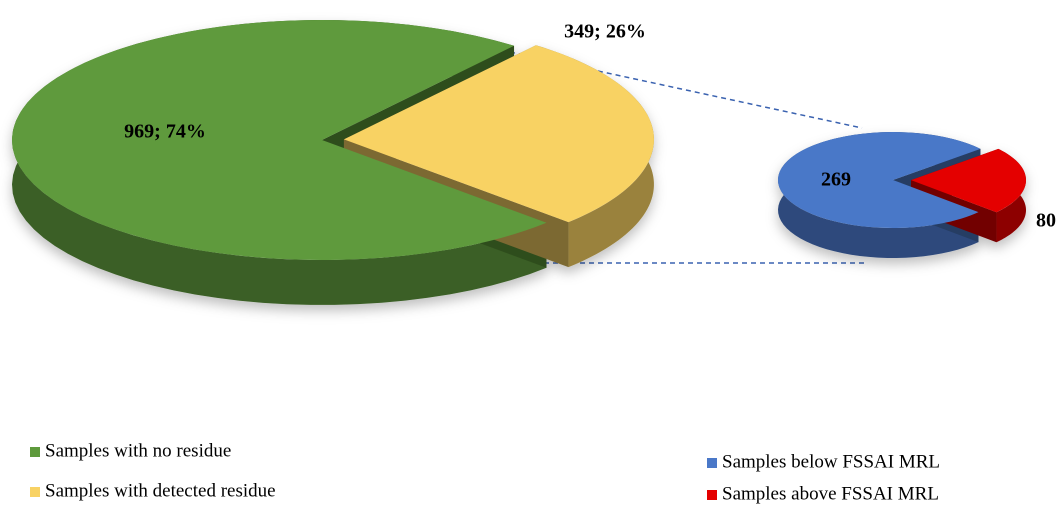  Describe the element at coordinates (836, 180) in the screenshot. I see `data-label: 269` at that location.